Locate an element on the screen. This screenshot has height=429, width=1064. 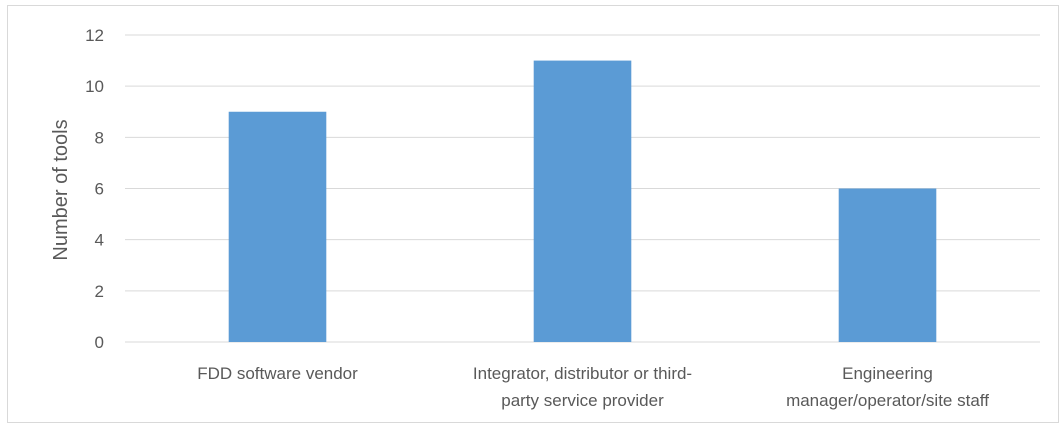
y-tick-label: 4 is located at coordinates (99, 240).